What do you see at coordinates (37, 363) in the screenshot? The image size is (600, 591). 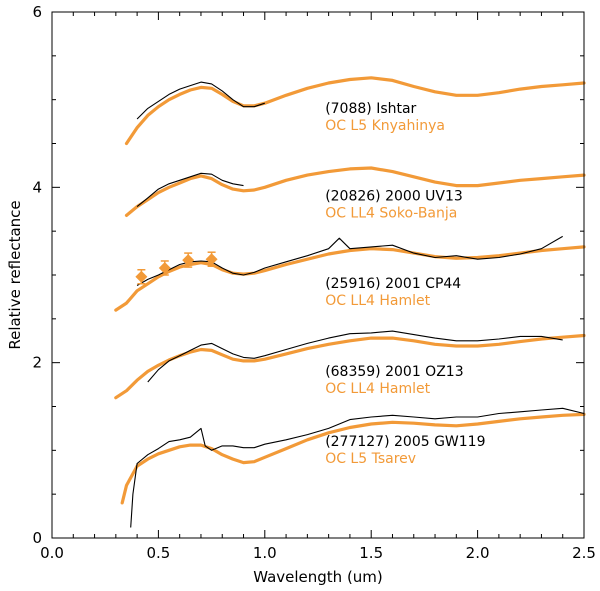 I see `y-tick-label: 2` at bounding box center [37, 363].